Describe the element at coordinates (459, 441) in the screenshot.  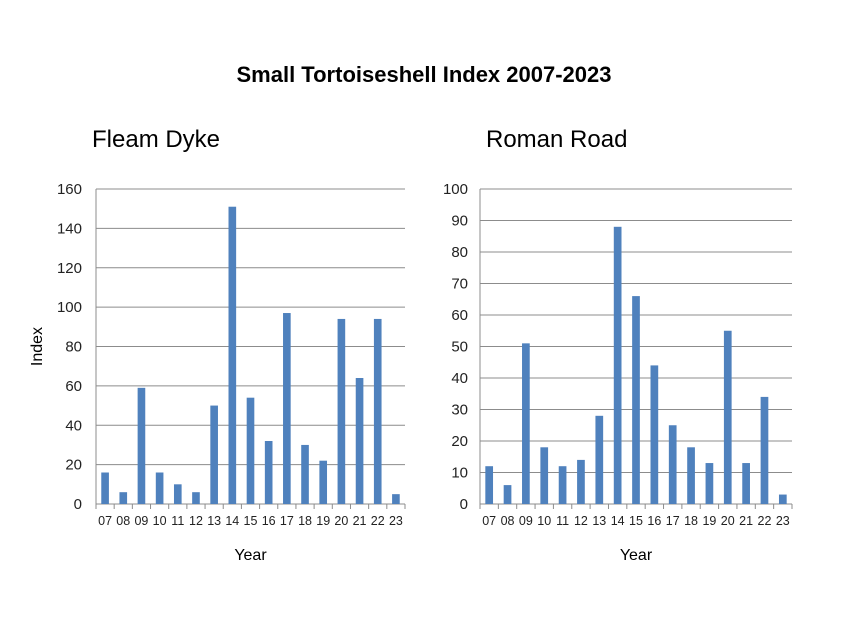
I see `roman-y-tick-label: 20` at that location.